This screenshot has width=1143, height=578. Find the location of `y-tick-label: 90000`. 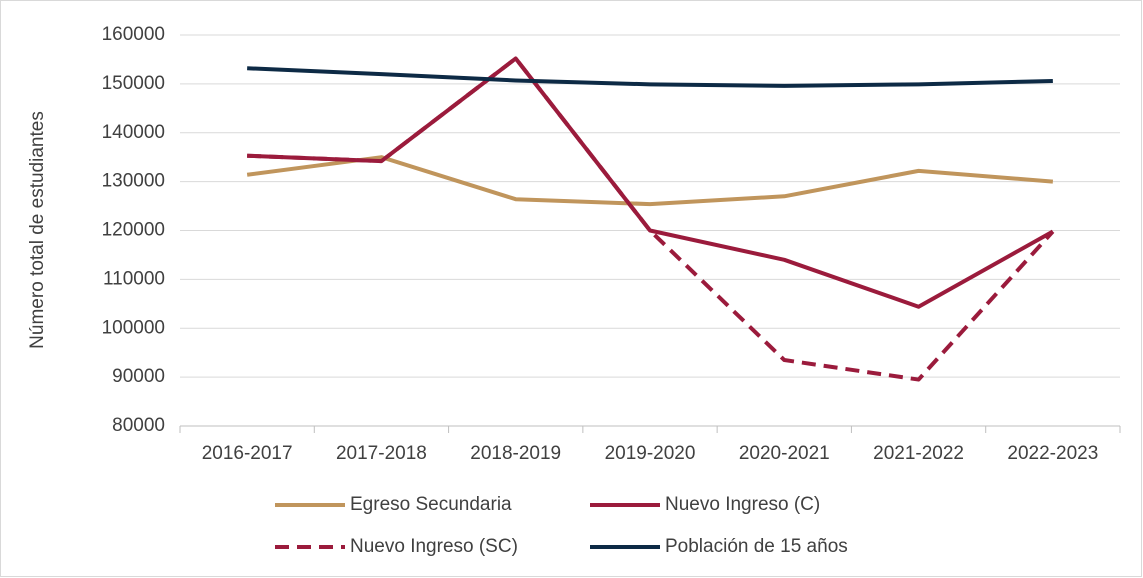

y-tick-label: 90000 is located at coordinates (138, 376).